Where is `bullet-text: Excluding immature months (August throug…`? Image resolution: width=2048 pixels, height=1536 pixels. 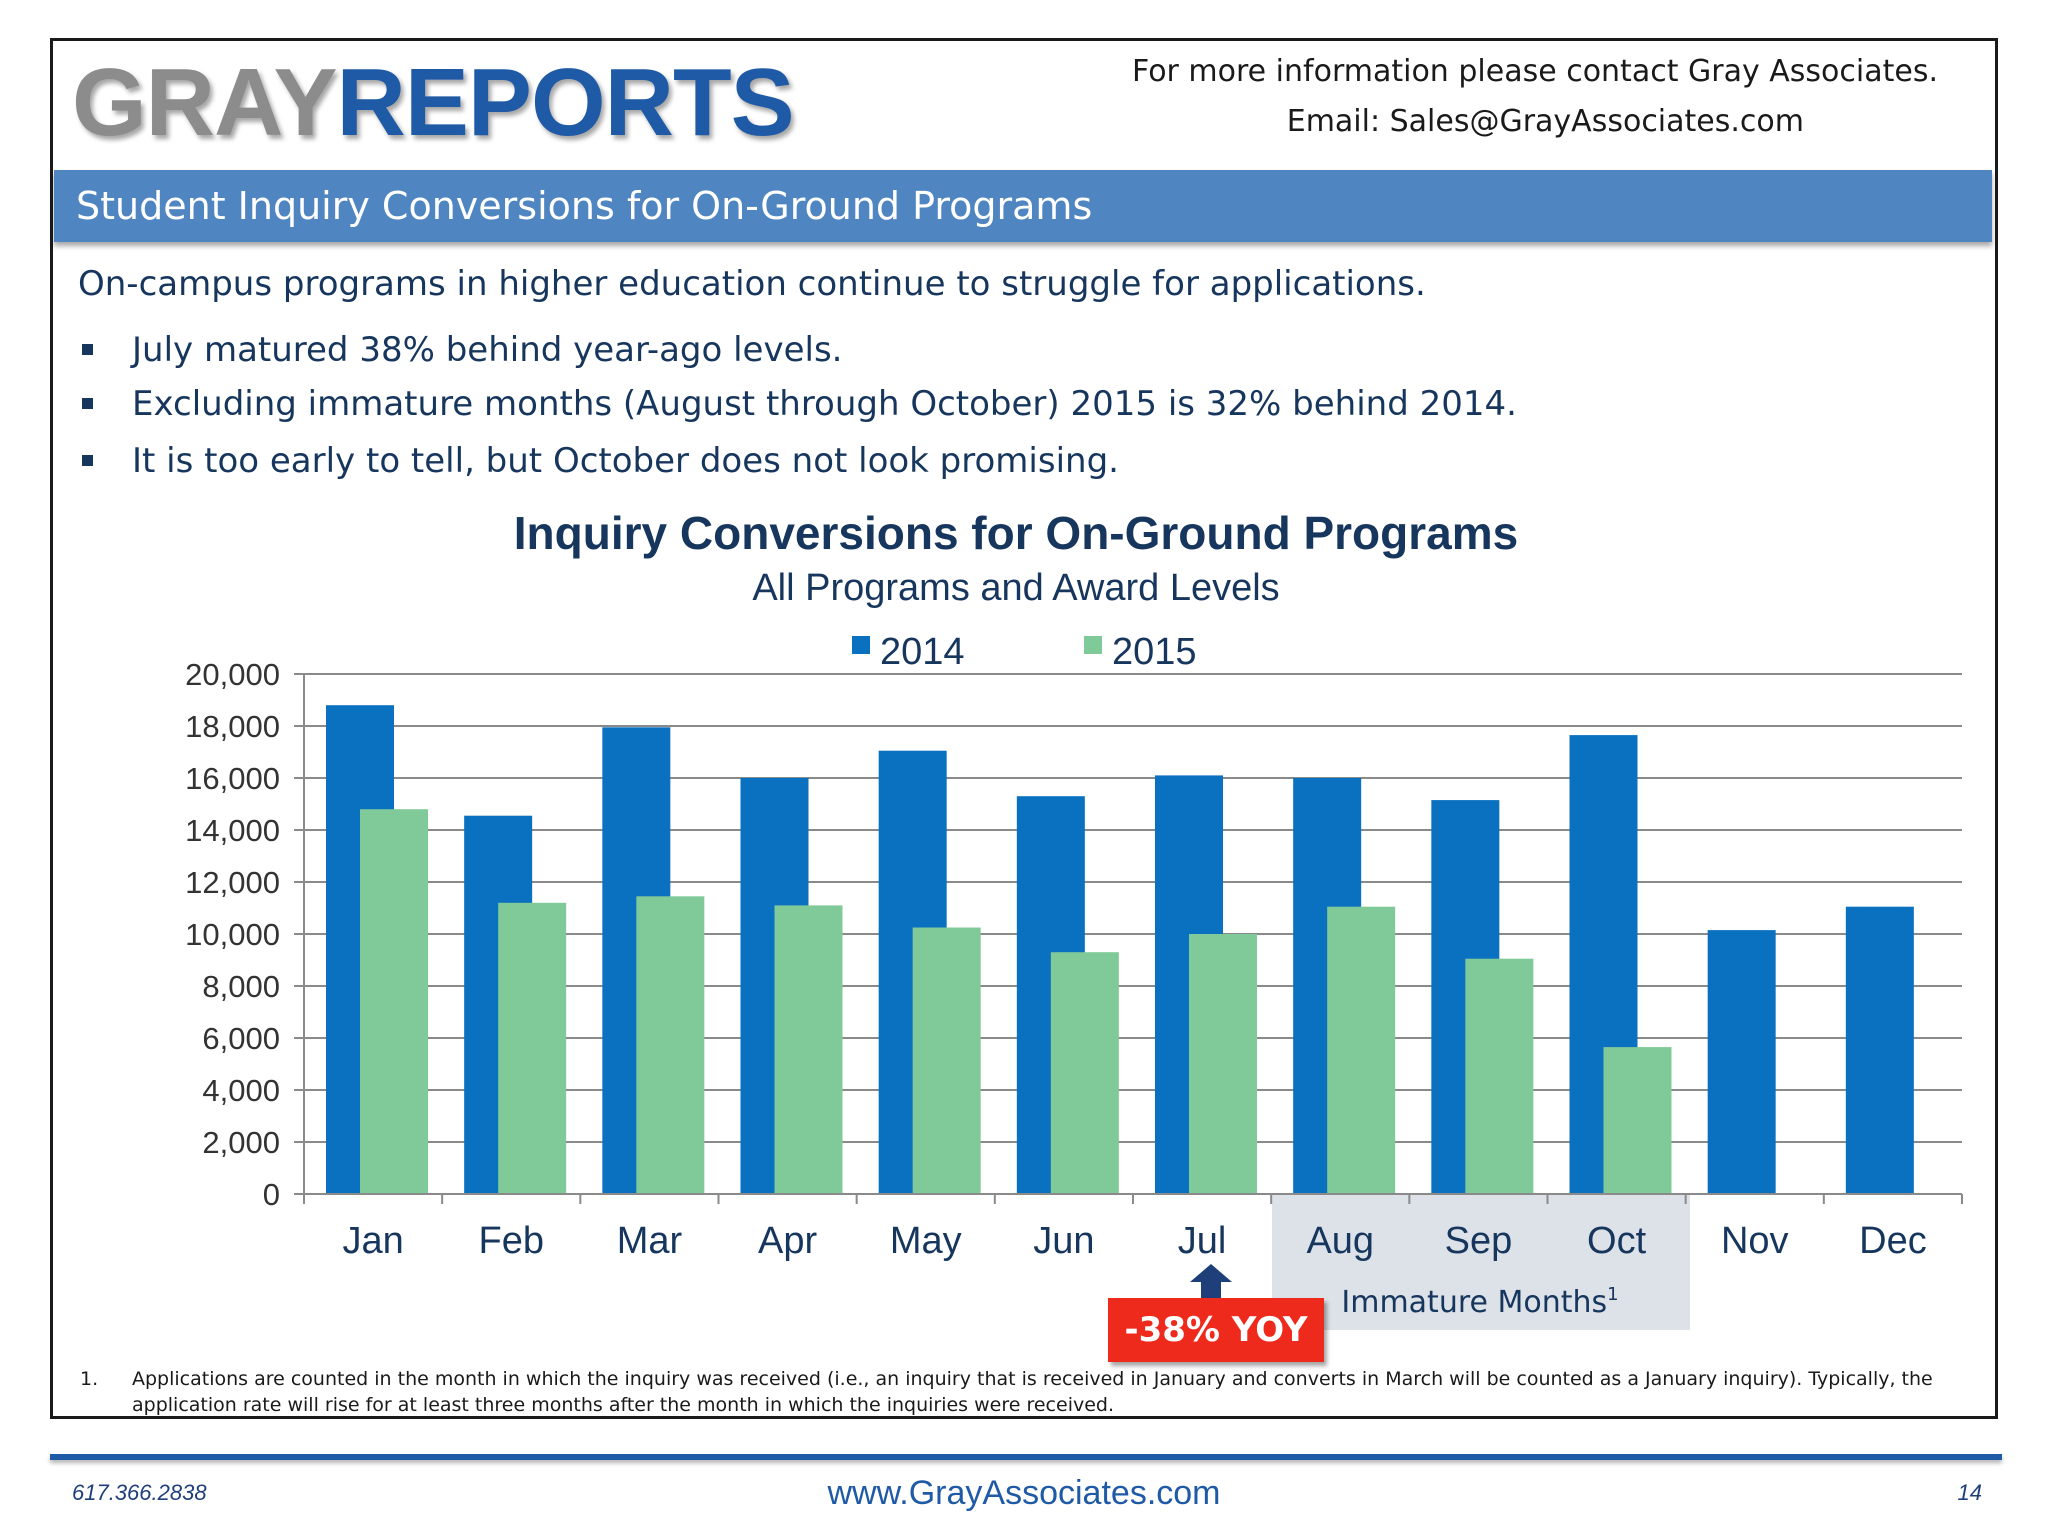
bullet-text: Excluding immature months (August throug… is located at coordinates (824, 404).